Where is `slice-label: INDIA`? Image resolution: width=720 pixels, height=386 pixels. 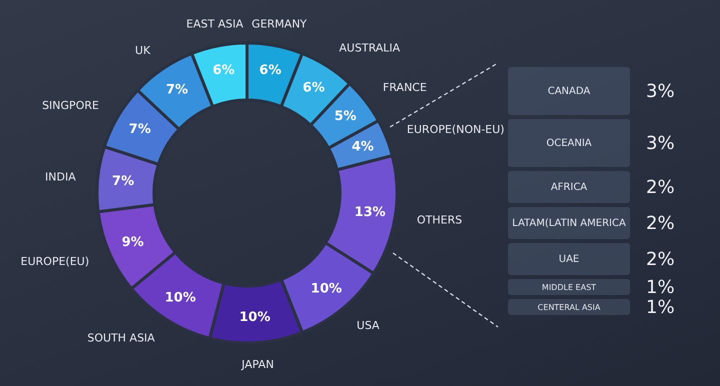
slice-label: INDIA is located at coordinates (60, 177).